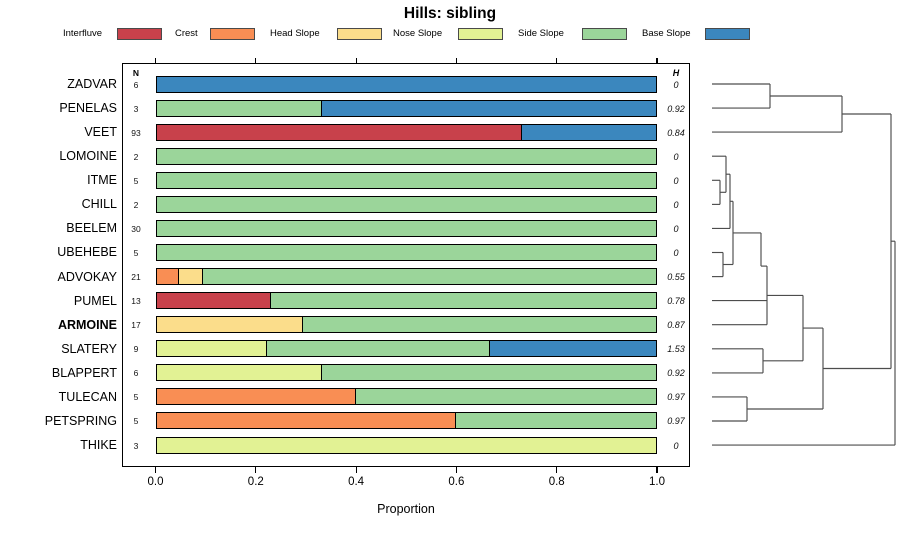 This screenshot has height=540, width=900. I want to click on x-tick-label: 0.8, so click(556, 482).